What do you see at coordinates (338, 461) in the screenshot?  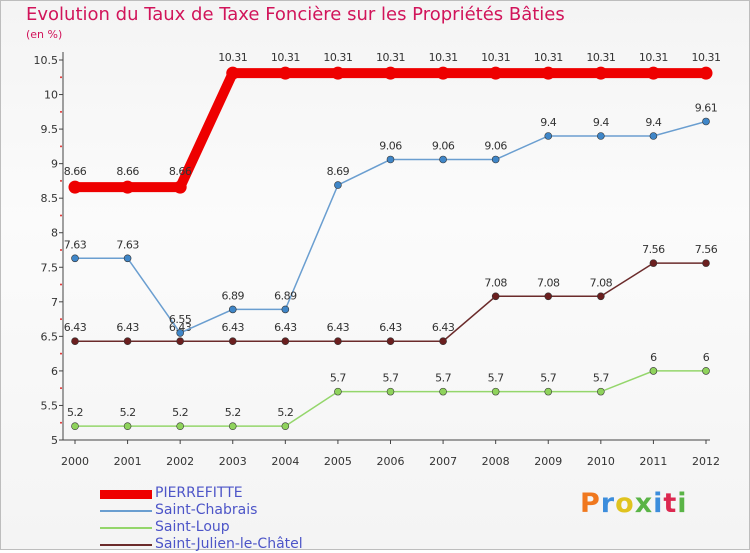 I see `x-tick-label: 2005` at bounding box center [338, 461].